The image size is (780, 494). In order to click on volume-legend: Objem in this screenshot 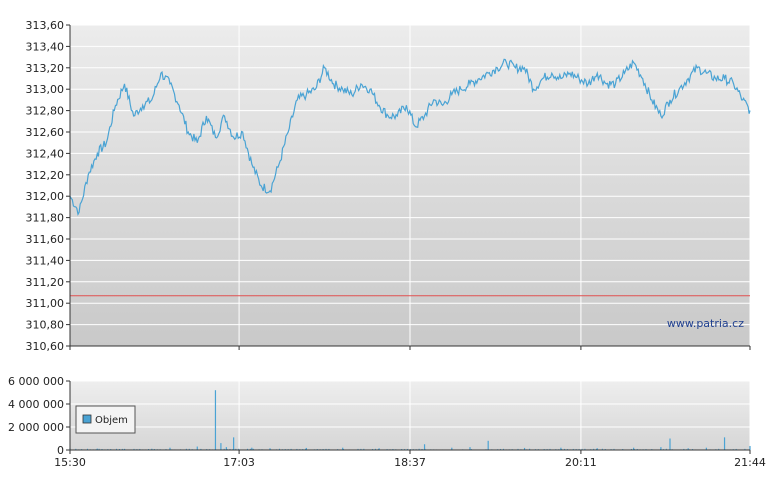, I will do `click(105, 419)`.